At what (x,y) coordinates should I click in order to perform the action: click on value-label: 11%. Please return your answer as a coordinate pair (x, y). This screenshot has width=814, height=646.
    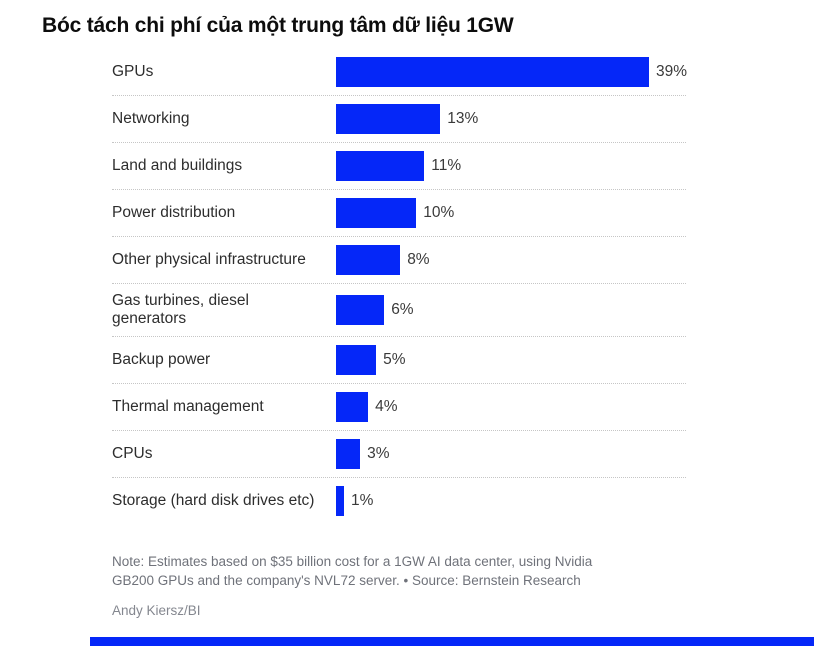
    Looking at the image, I should click on (446, 165).